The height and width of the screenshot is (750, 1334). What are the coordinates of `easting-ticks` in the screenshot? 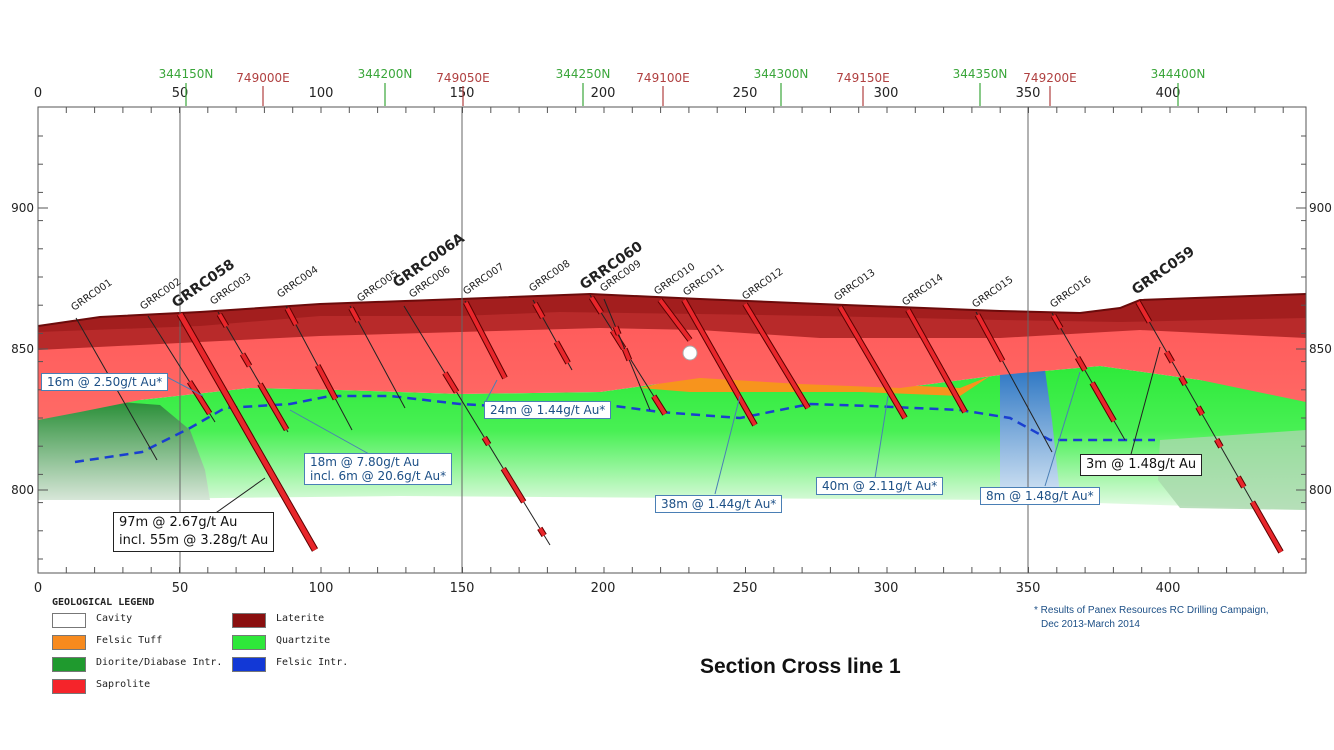 It's located at (656, 96).